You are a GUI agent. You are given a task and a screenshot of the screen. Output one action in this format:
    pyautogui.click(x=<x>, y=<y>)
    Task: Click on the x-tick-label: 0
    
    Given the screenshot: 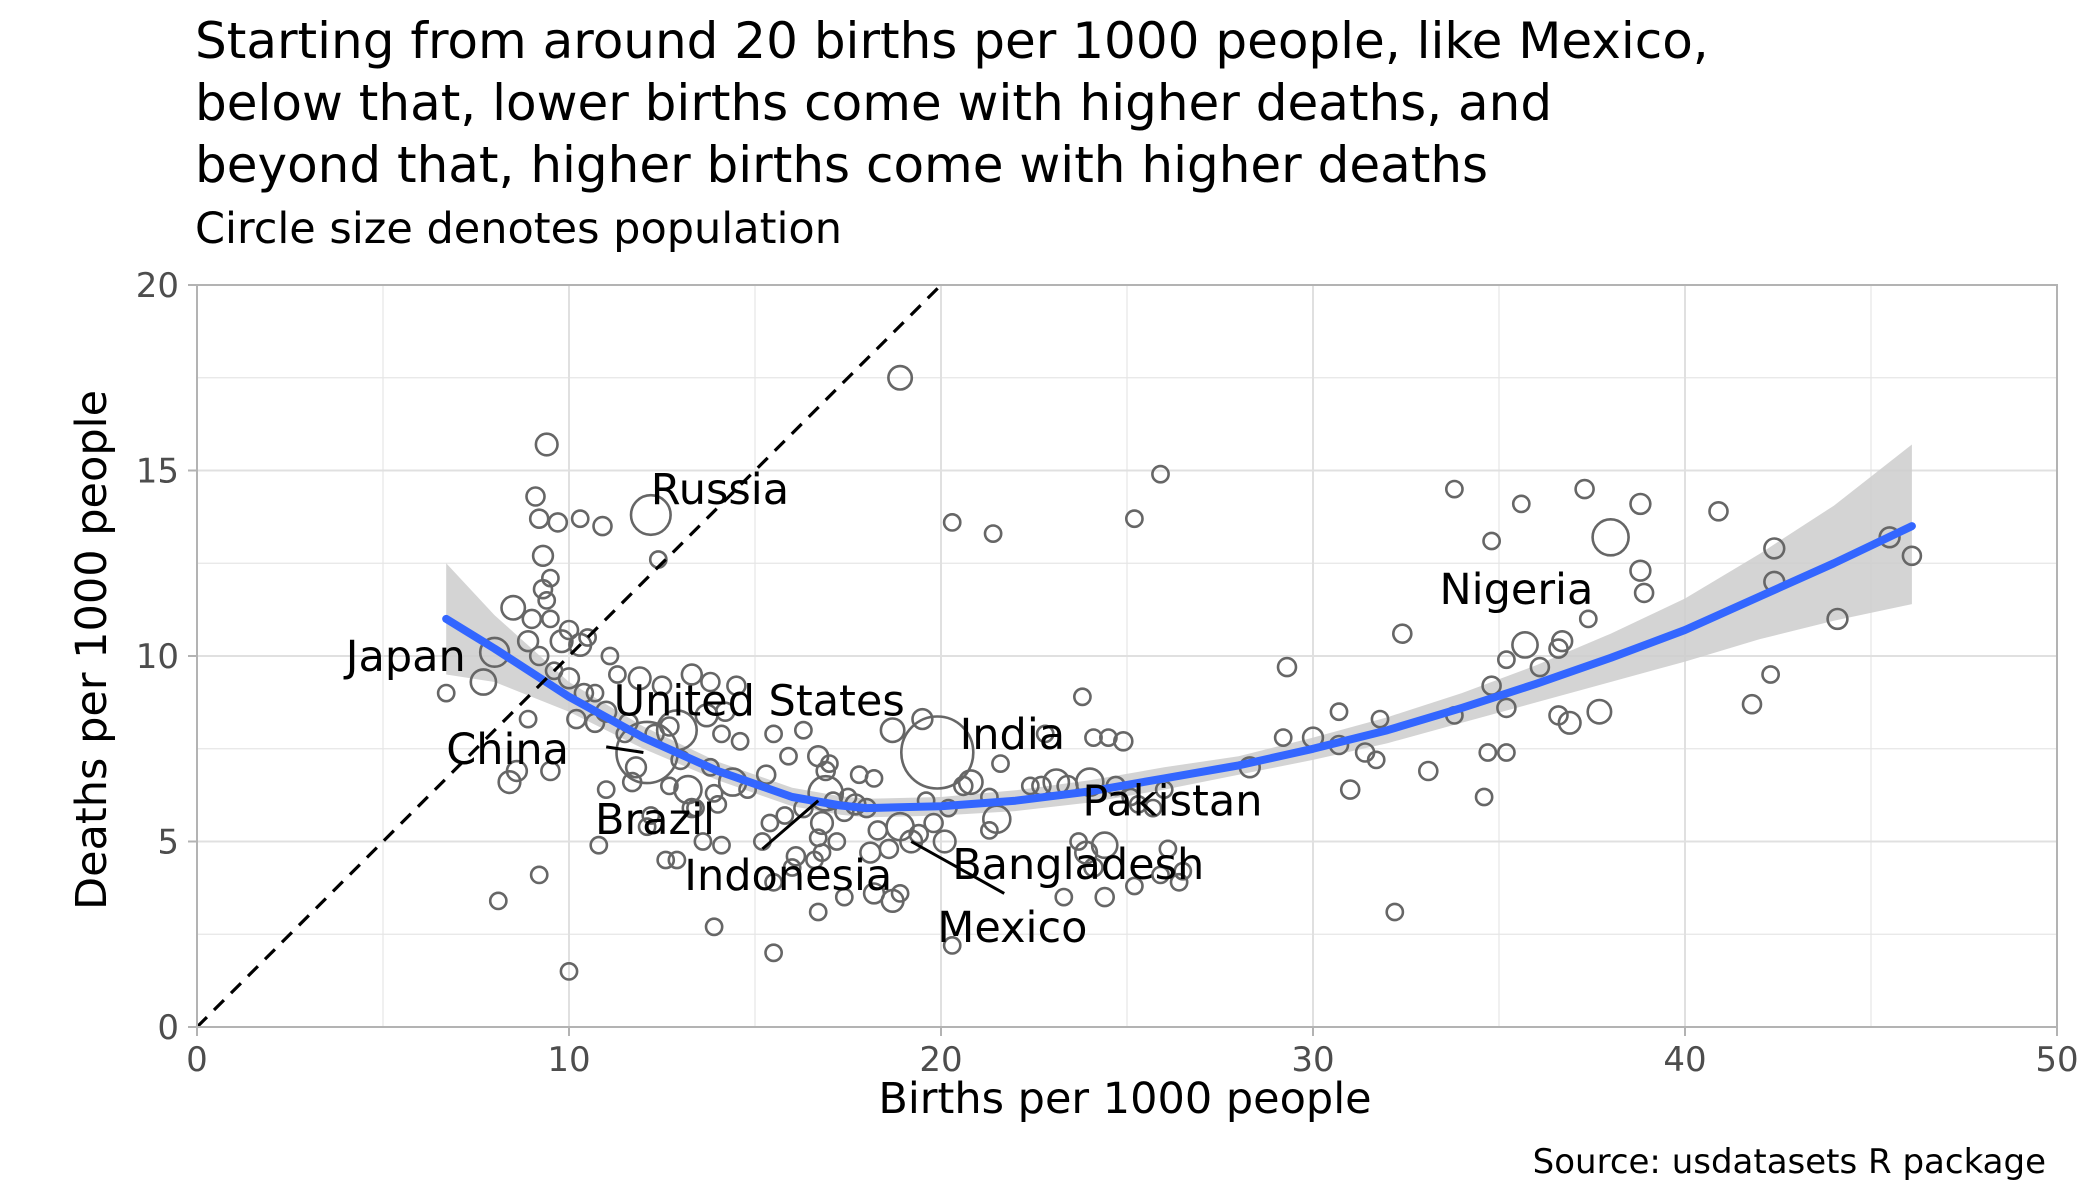 What is the action you would take?
    pyautogui.click(x=197, y=1060)
    